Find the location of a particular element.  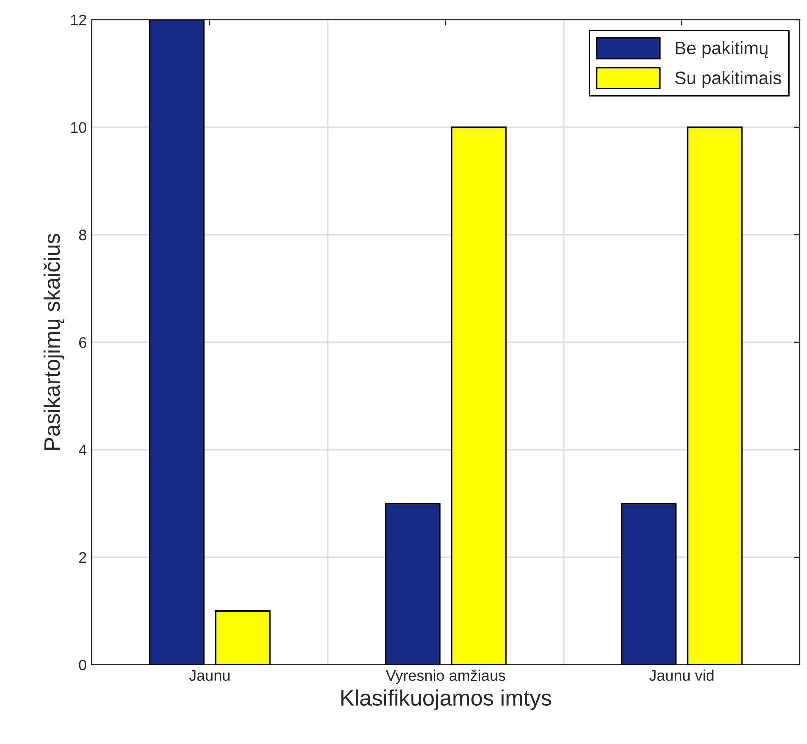

y-tick-label: 4 is located at coordinates (82, 450).